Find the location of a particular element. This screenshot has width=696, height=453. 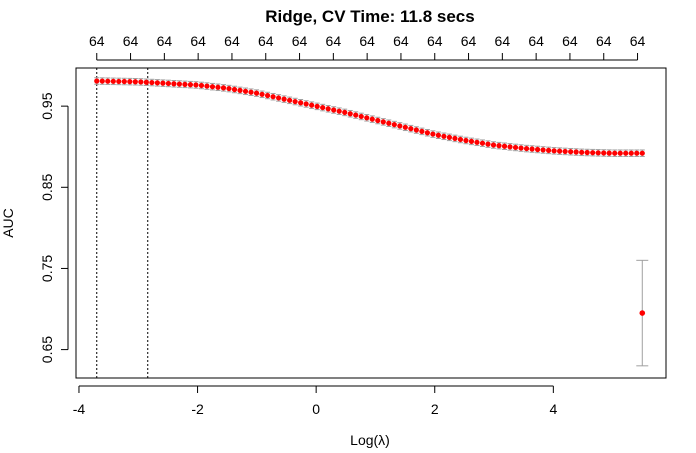

chart-title: Ridge, CV Time: 11.8 secs is located at coordinates (369, 16).